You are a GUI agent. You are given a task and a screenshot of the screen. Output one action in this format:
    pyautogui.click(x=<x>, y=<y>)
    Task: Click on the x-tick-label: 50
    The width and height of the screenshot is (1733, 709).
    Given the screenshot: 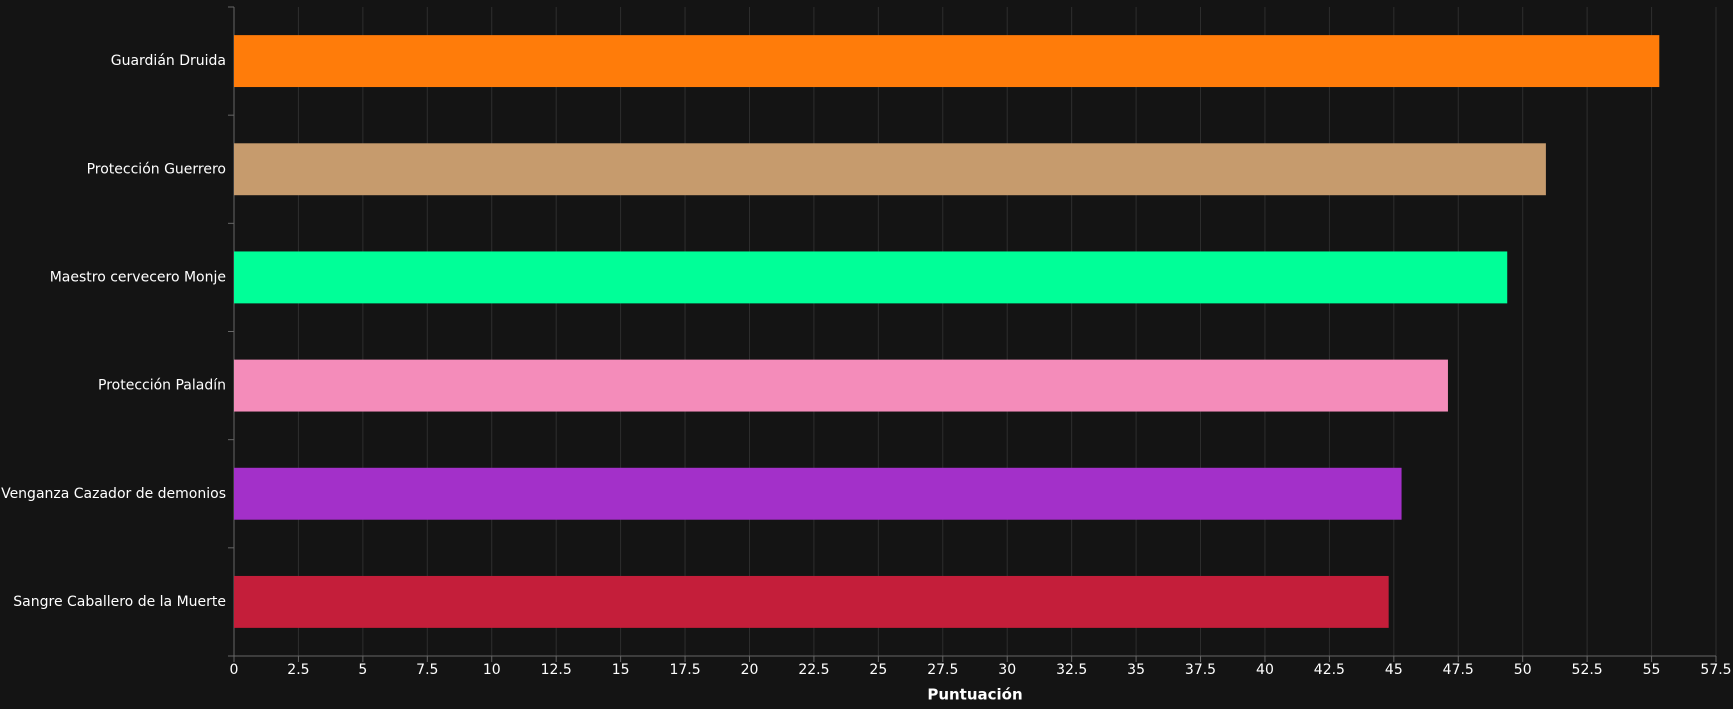 What is the action you would take?
    pyautogui.click(x=1523, y=670)
    